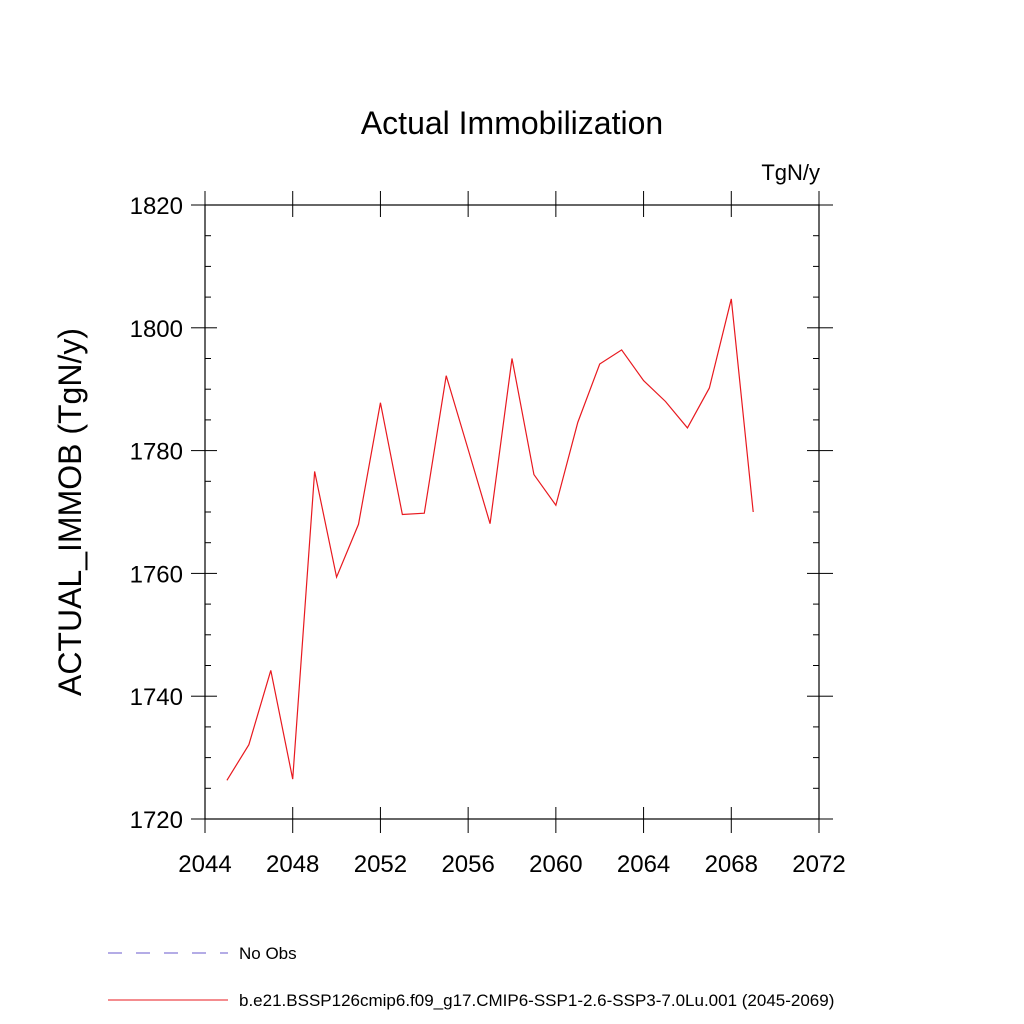 The height and width of the screenshot is (1024, 1024). What do you see at coordinates (156, 452) in the screenshot?
I see `y-tick-label: 1780` at bounding box center [156, 452].